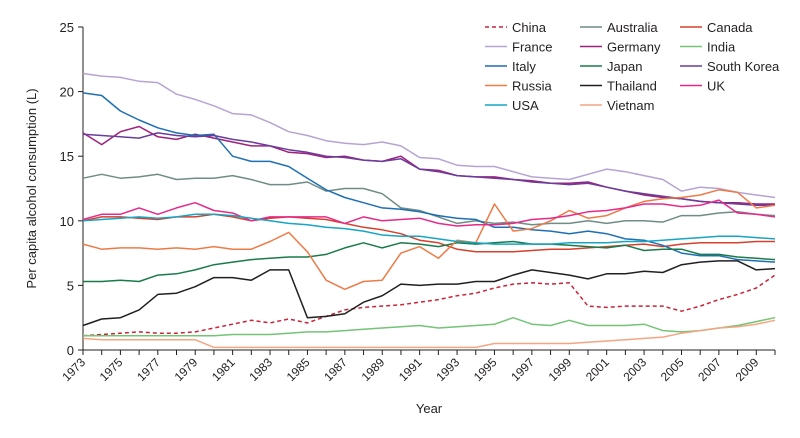 The width and height of the screenshot is (800, 438). What do you see at coordinates (67, 221) in the screenshot?
I see `y-tick-label: 10` at bounding box center [67, 221].